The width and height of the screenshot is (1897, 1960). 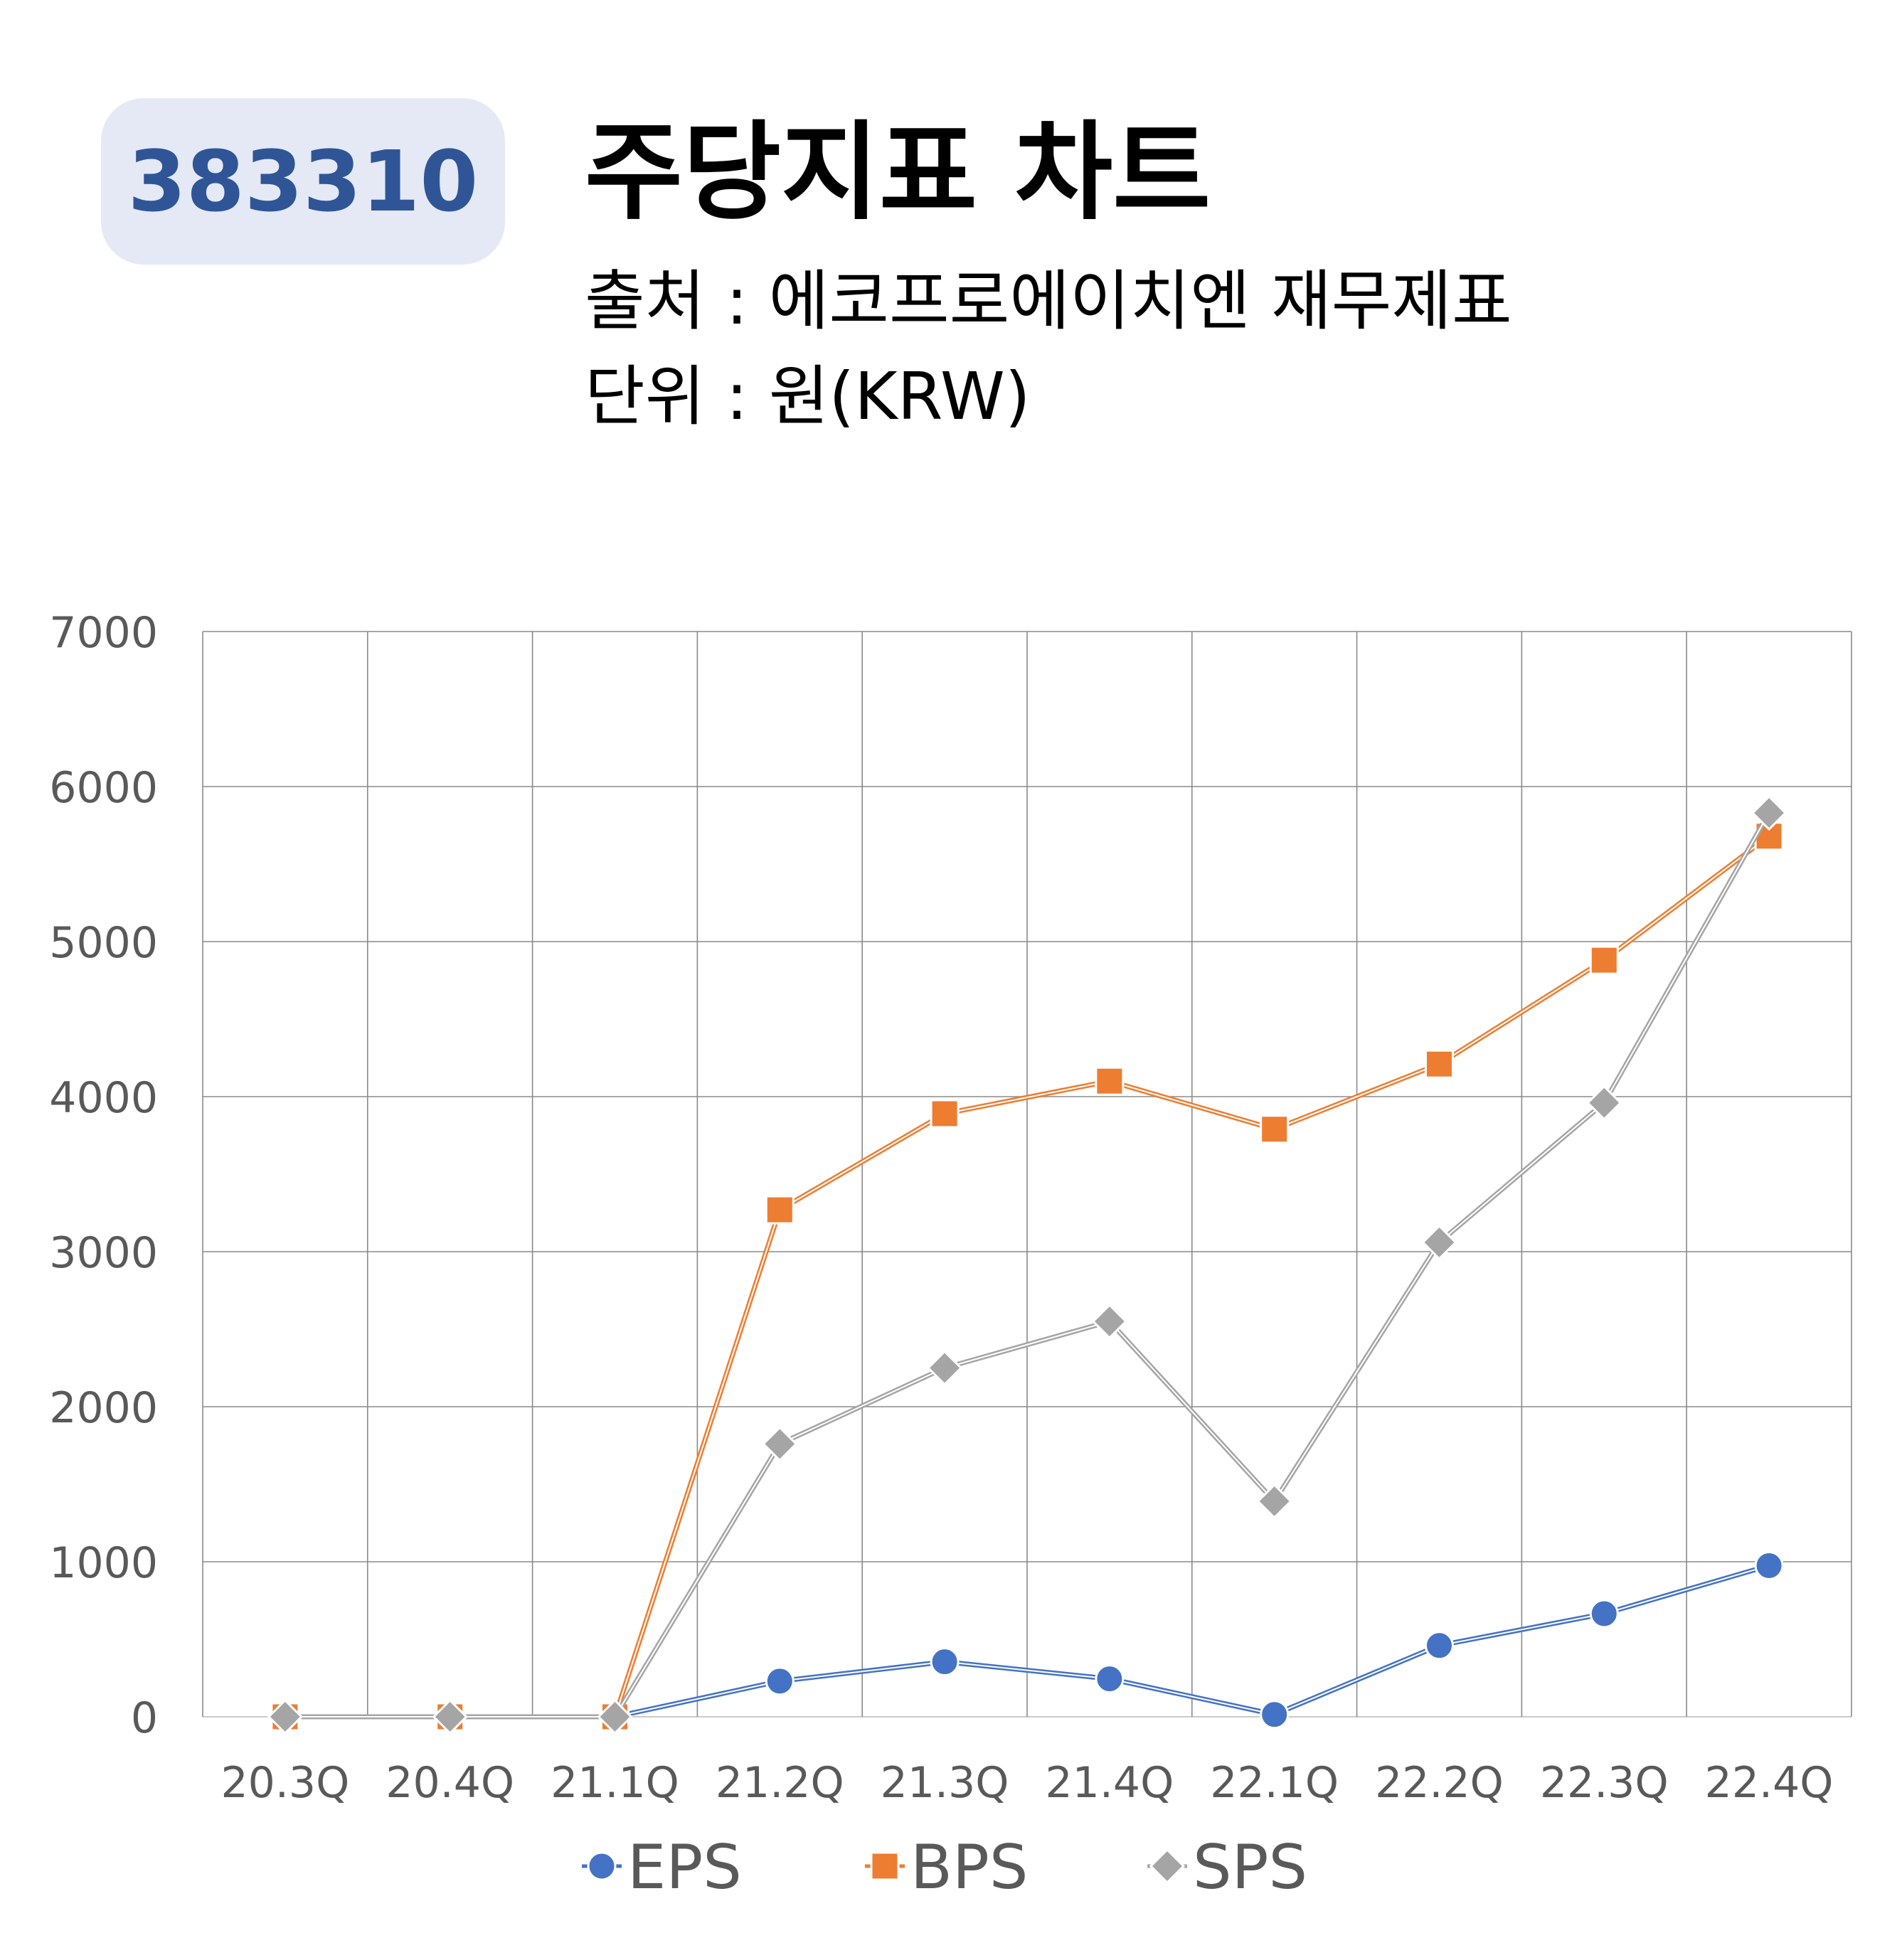 I want to click on source-text: 출처 : 에코프로에이치엔 재무제표, so click(x=1048, y=301).